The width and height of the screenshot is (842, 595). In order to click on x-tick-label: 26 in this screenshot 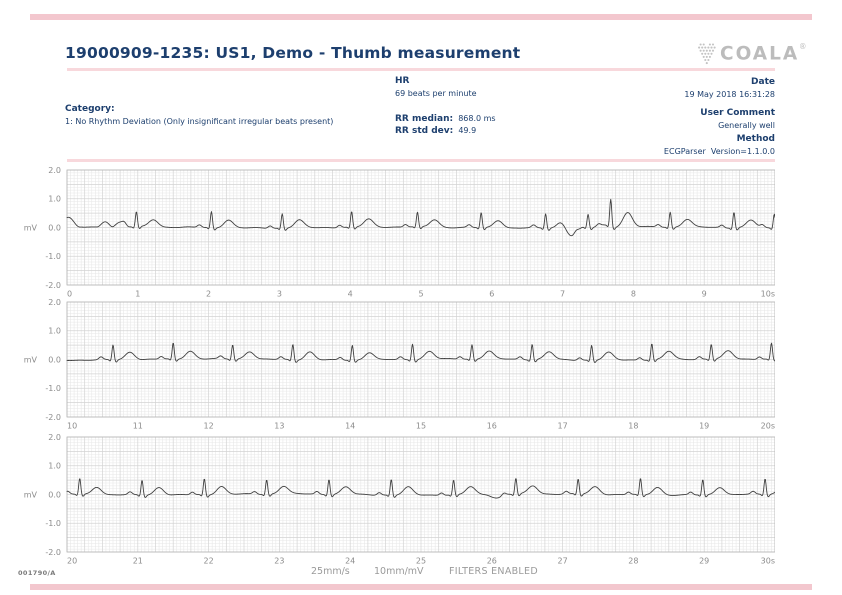, I will do `click(492, 561)`.